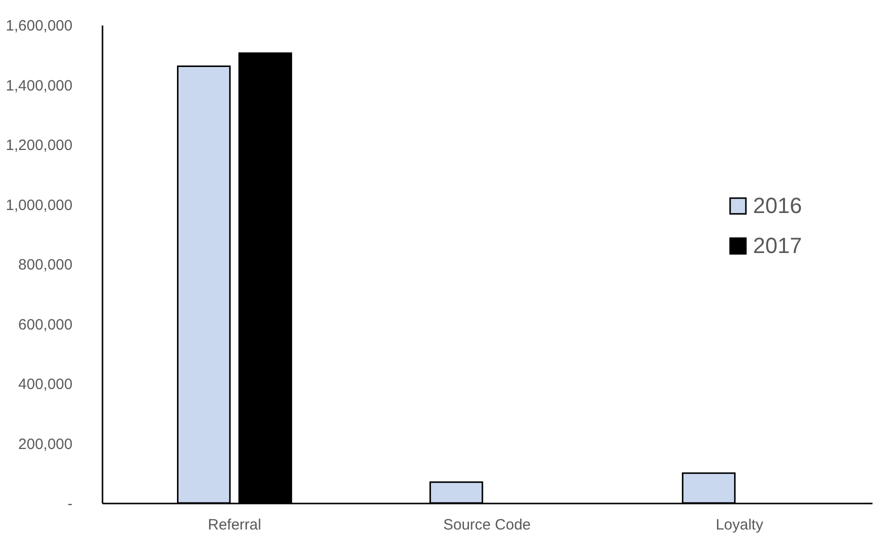 The width and height of the screenshot is (896, 541). What do you see at coordinates (39, 85) in the screenshot?
I see `y-tick-label: 1,400,000` at bounding box center [39, 85].